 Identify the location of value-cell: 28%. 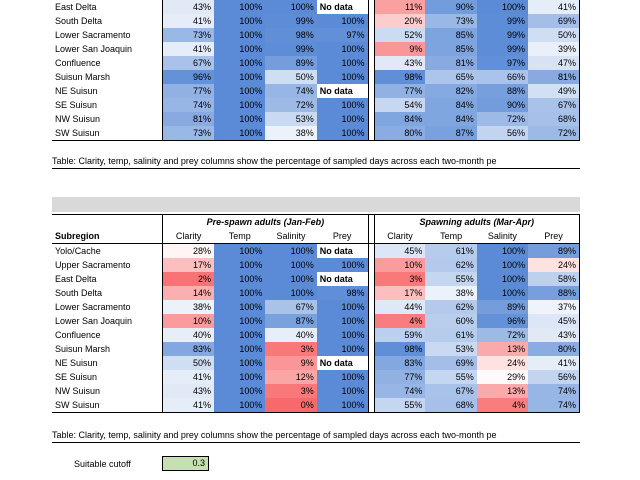
(188, 250).